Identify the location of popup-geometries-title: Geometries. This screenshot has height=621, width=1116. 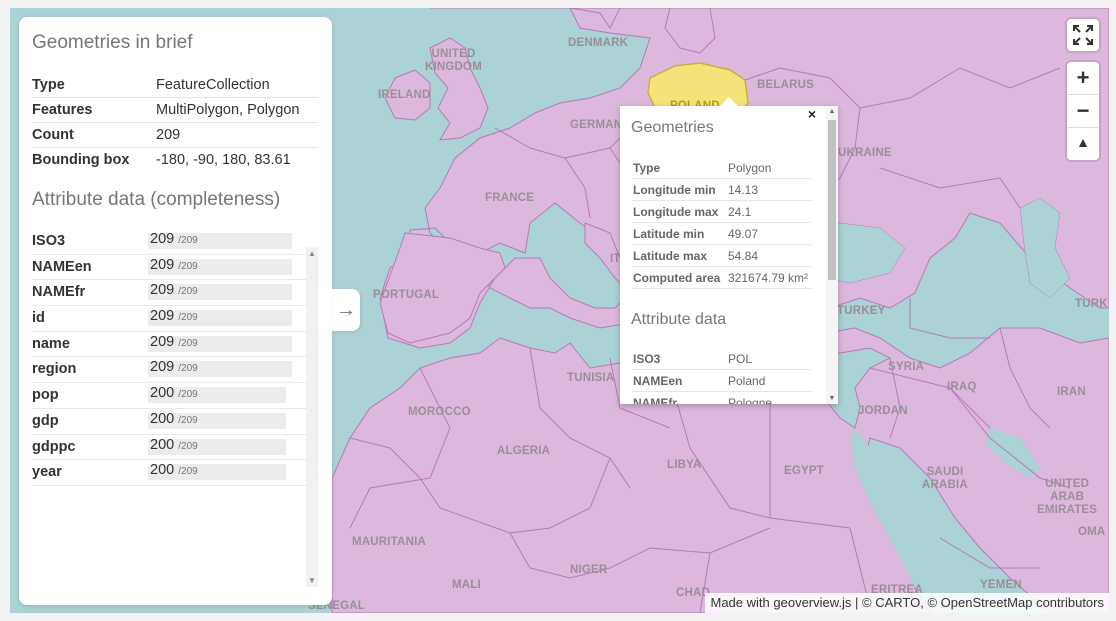
(672, 127).